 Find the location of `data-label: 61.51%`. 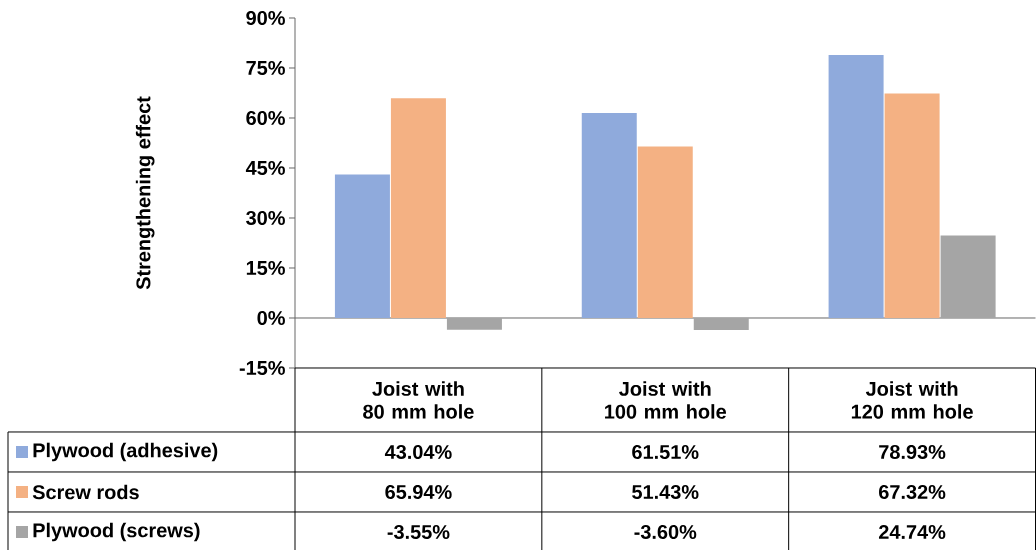

data-label: 61.51% is located at coordinates (665, 452).